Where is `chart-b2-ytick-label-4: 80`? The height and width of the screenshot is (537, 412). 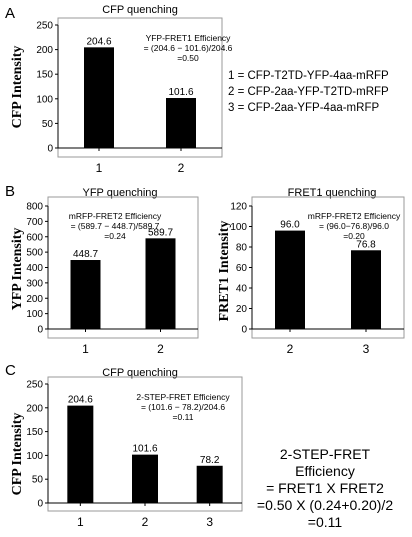 chart-b2-ytick-label-4: 80 is located at coordinates (242, 248).